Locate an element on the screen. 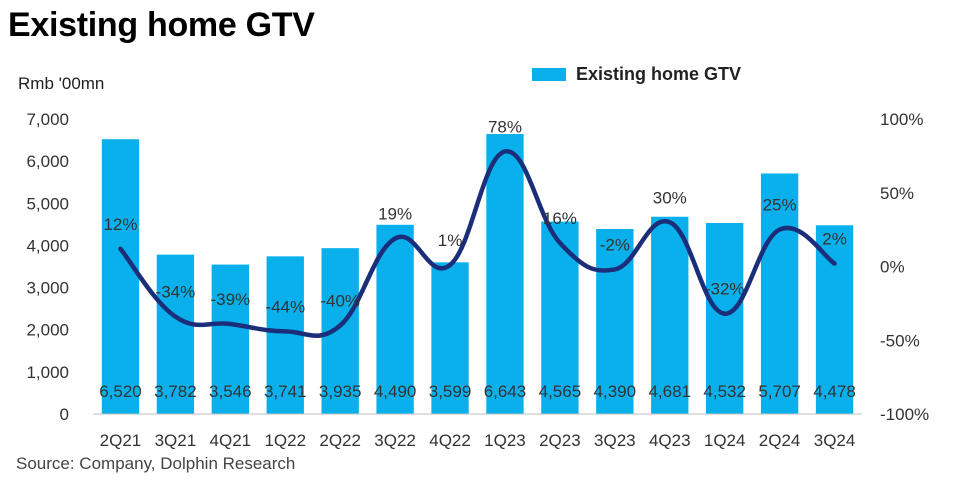 The width and height of the screenshot is (955, 481). left-axis-unit-label: Rmb '00mn is located at coordinates (61, 83).